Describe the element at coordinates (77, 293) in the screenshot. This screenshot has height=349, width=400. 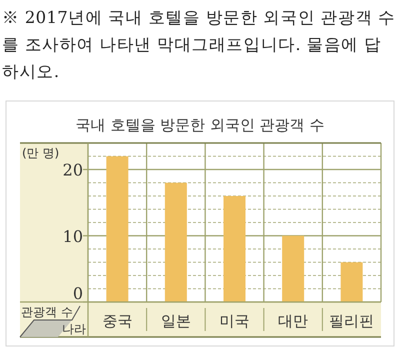
I see `y-tick-label: 0` at that location.